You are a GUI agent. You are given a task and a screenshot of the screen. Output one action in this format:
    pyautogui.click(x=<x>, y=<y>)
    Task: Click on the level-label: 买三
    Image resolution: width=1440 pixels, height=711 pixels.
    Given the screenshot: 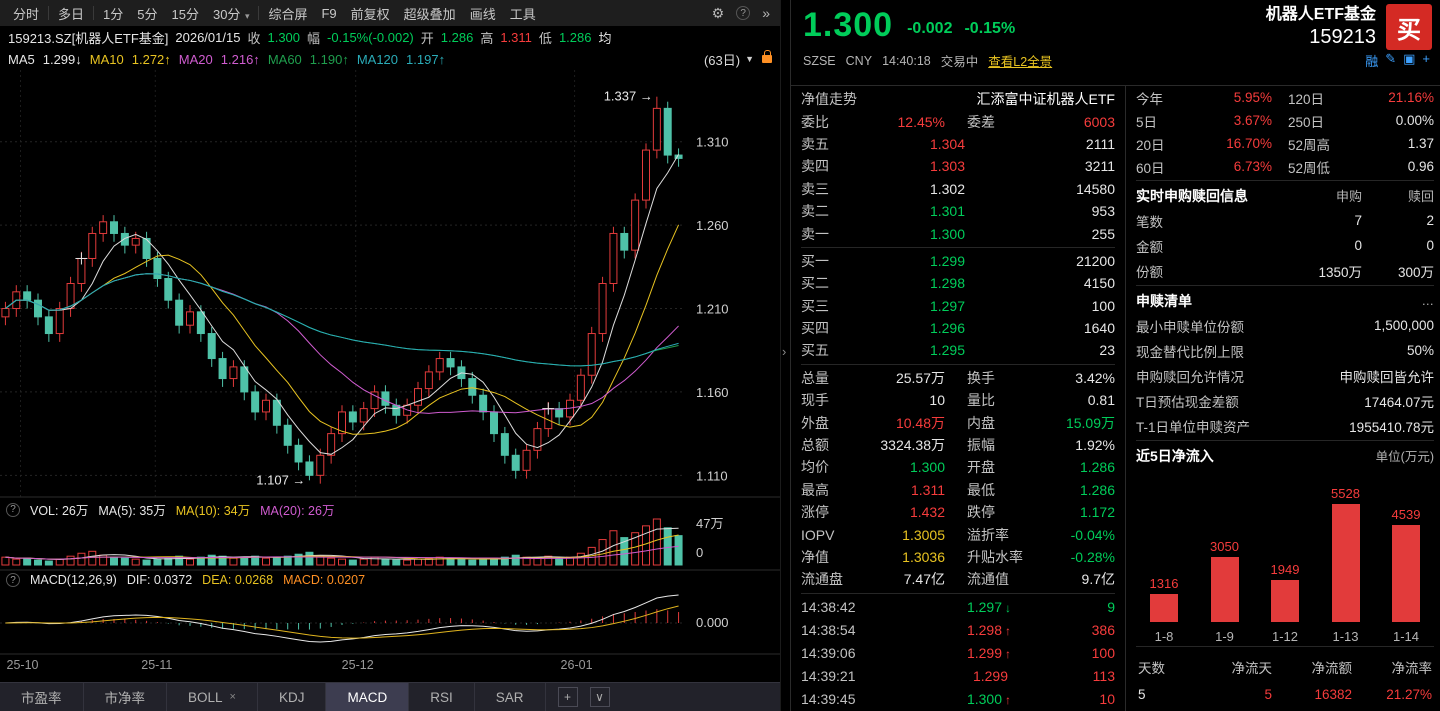 What is the action you would take?
    pyautogui.click(x=815, y=305)
    